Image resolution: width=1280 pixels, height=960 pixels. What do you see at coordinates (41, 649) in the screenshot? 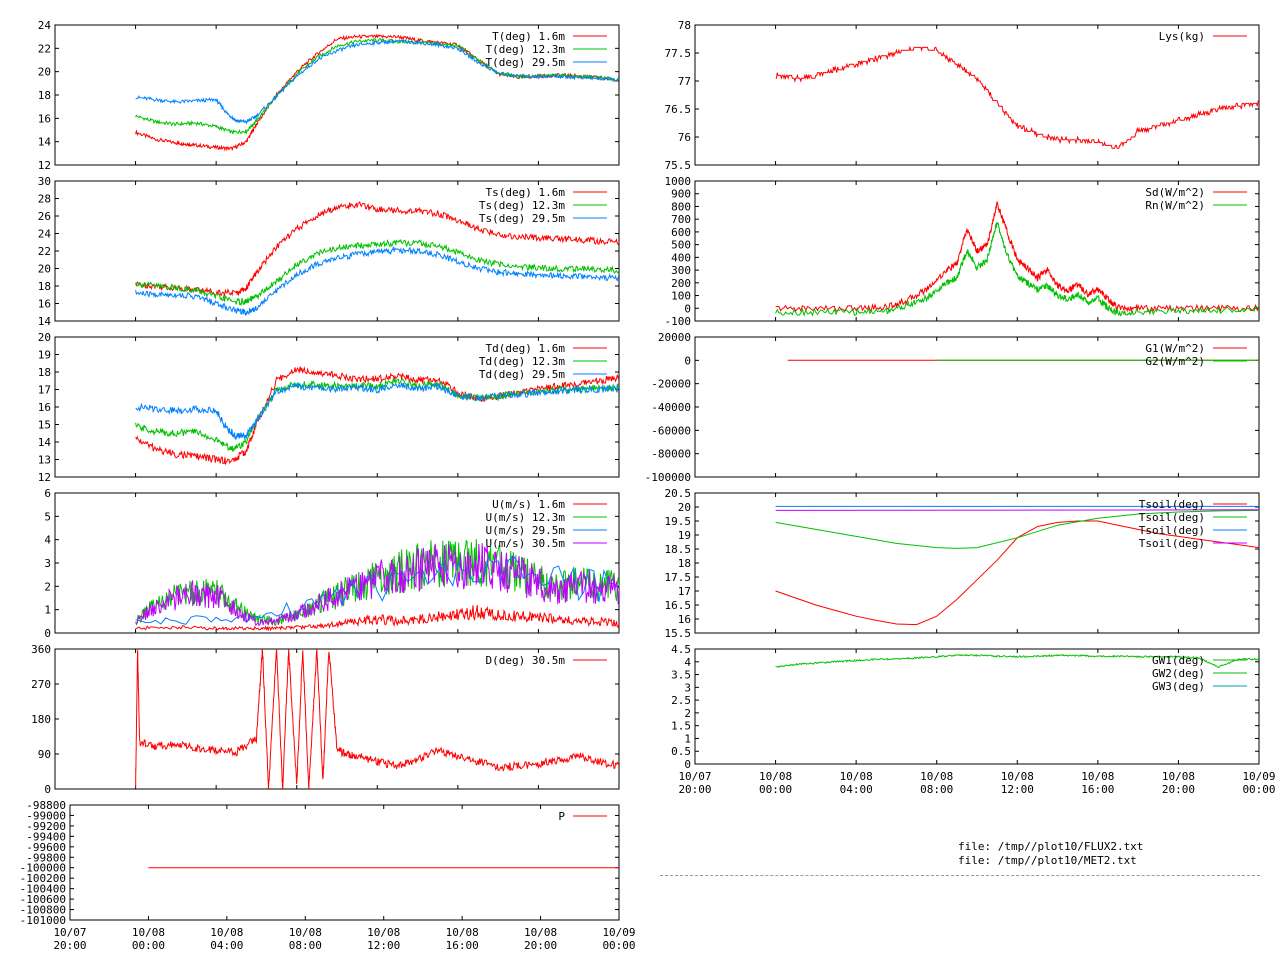
I see `y-tick-label: 360` at bounding box center [41, 649].